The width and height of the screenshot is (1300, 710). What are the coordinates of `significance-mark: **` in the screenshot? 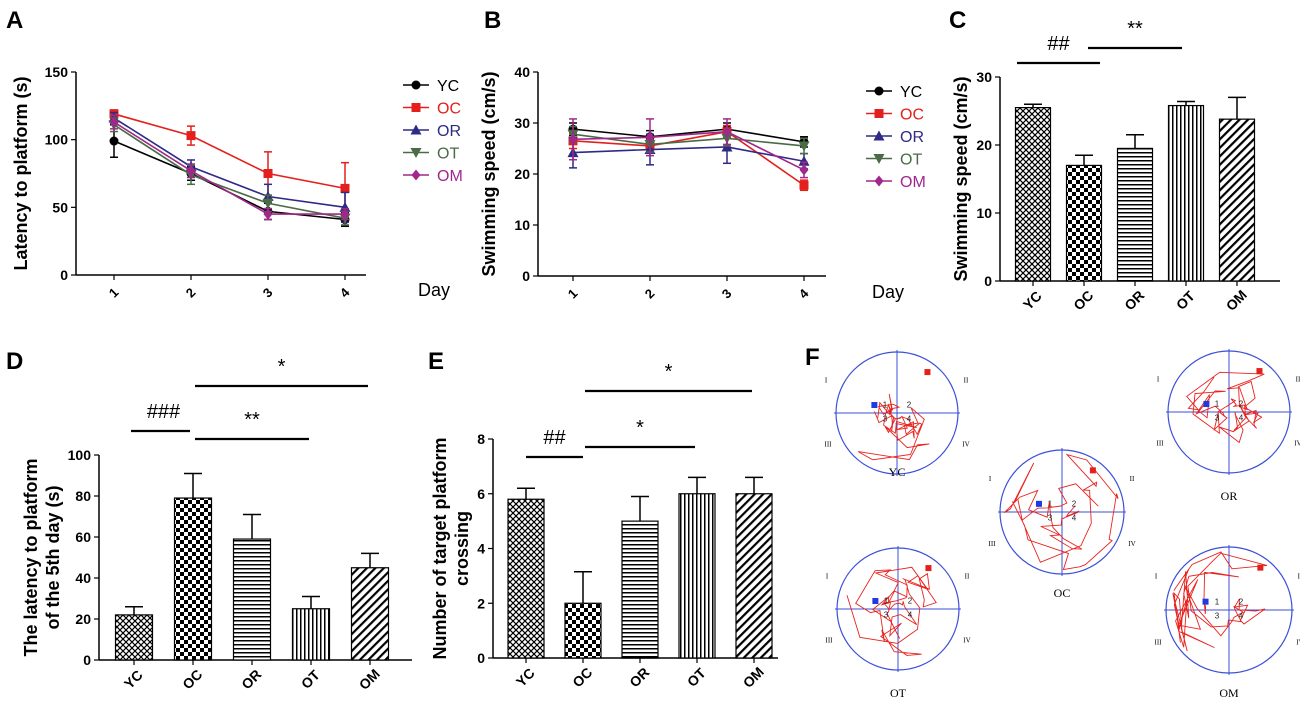 It's located at (252, 420).